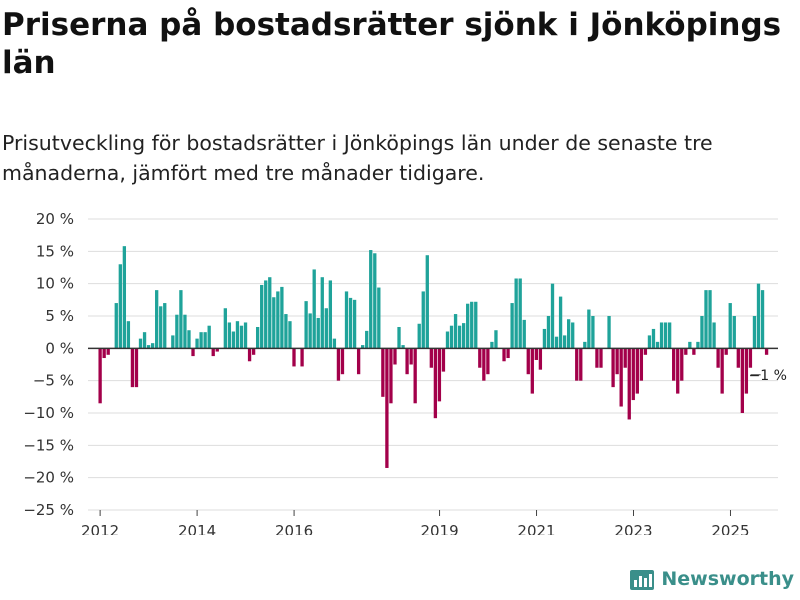  Describe the element at coordinates (59, 348) in the screenshot. I see `y-tick-label: 0 %` at that location.